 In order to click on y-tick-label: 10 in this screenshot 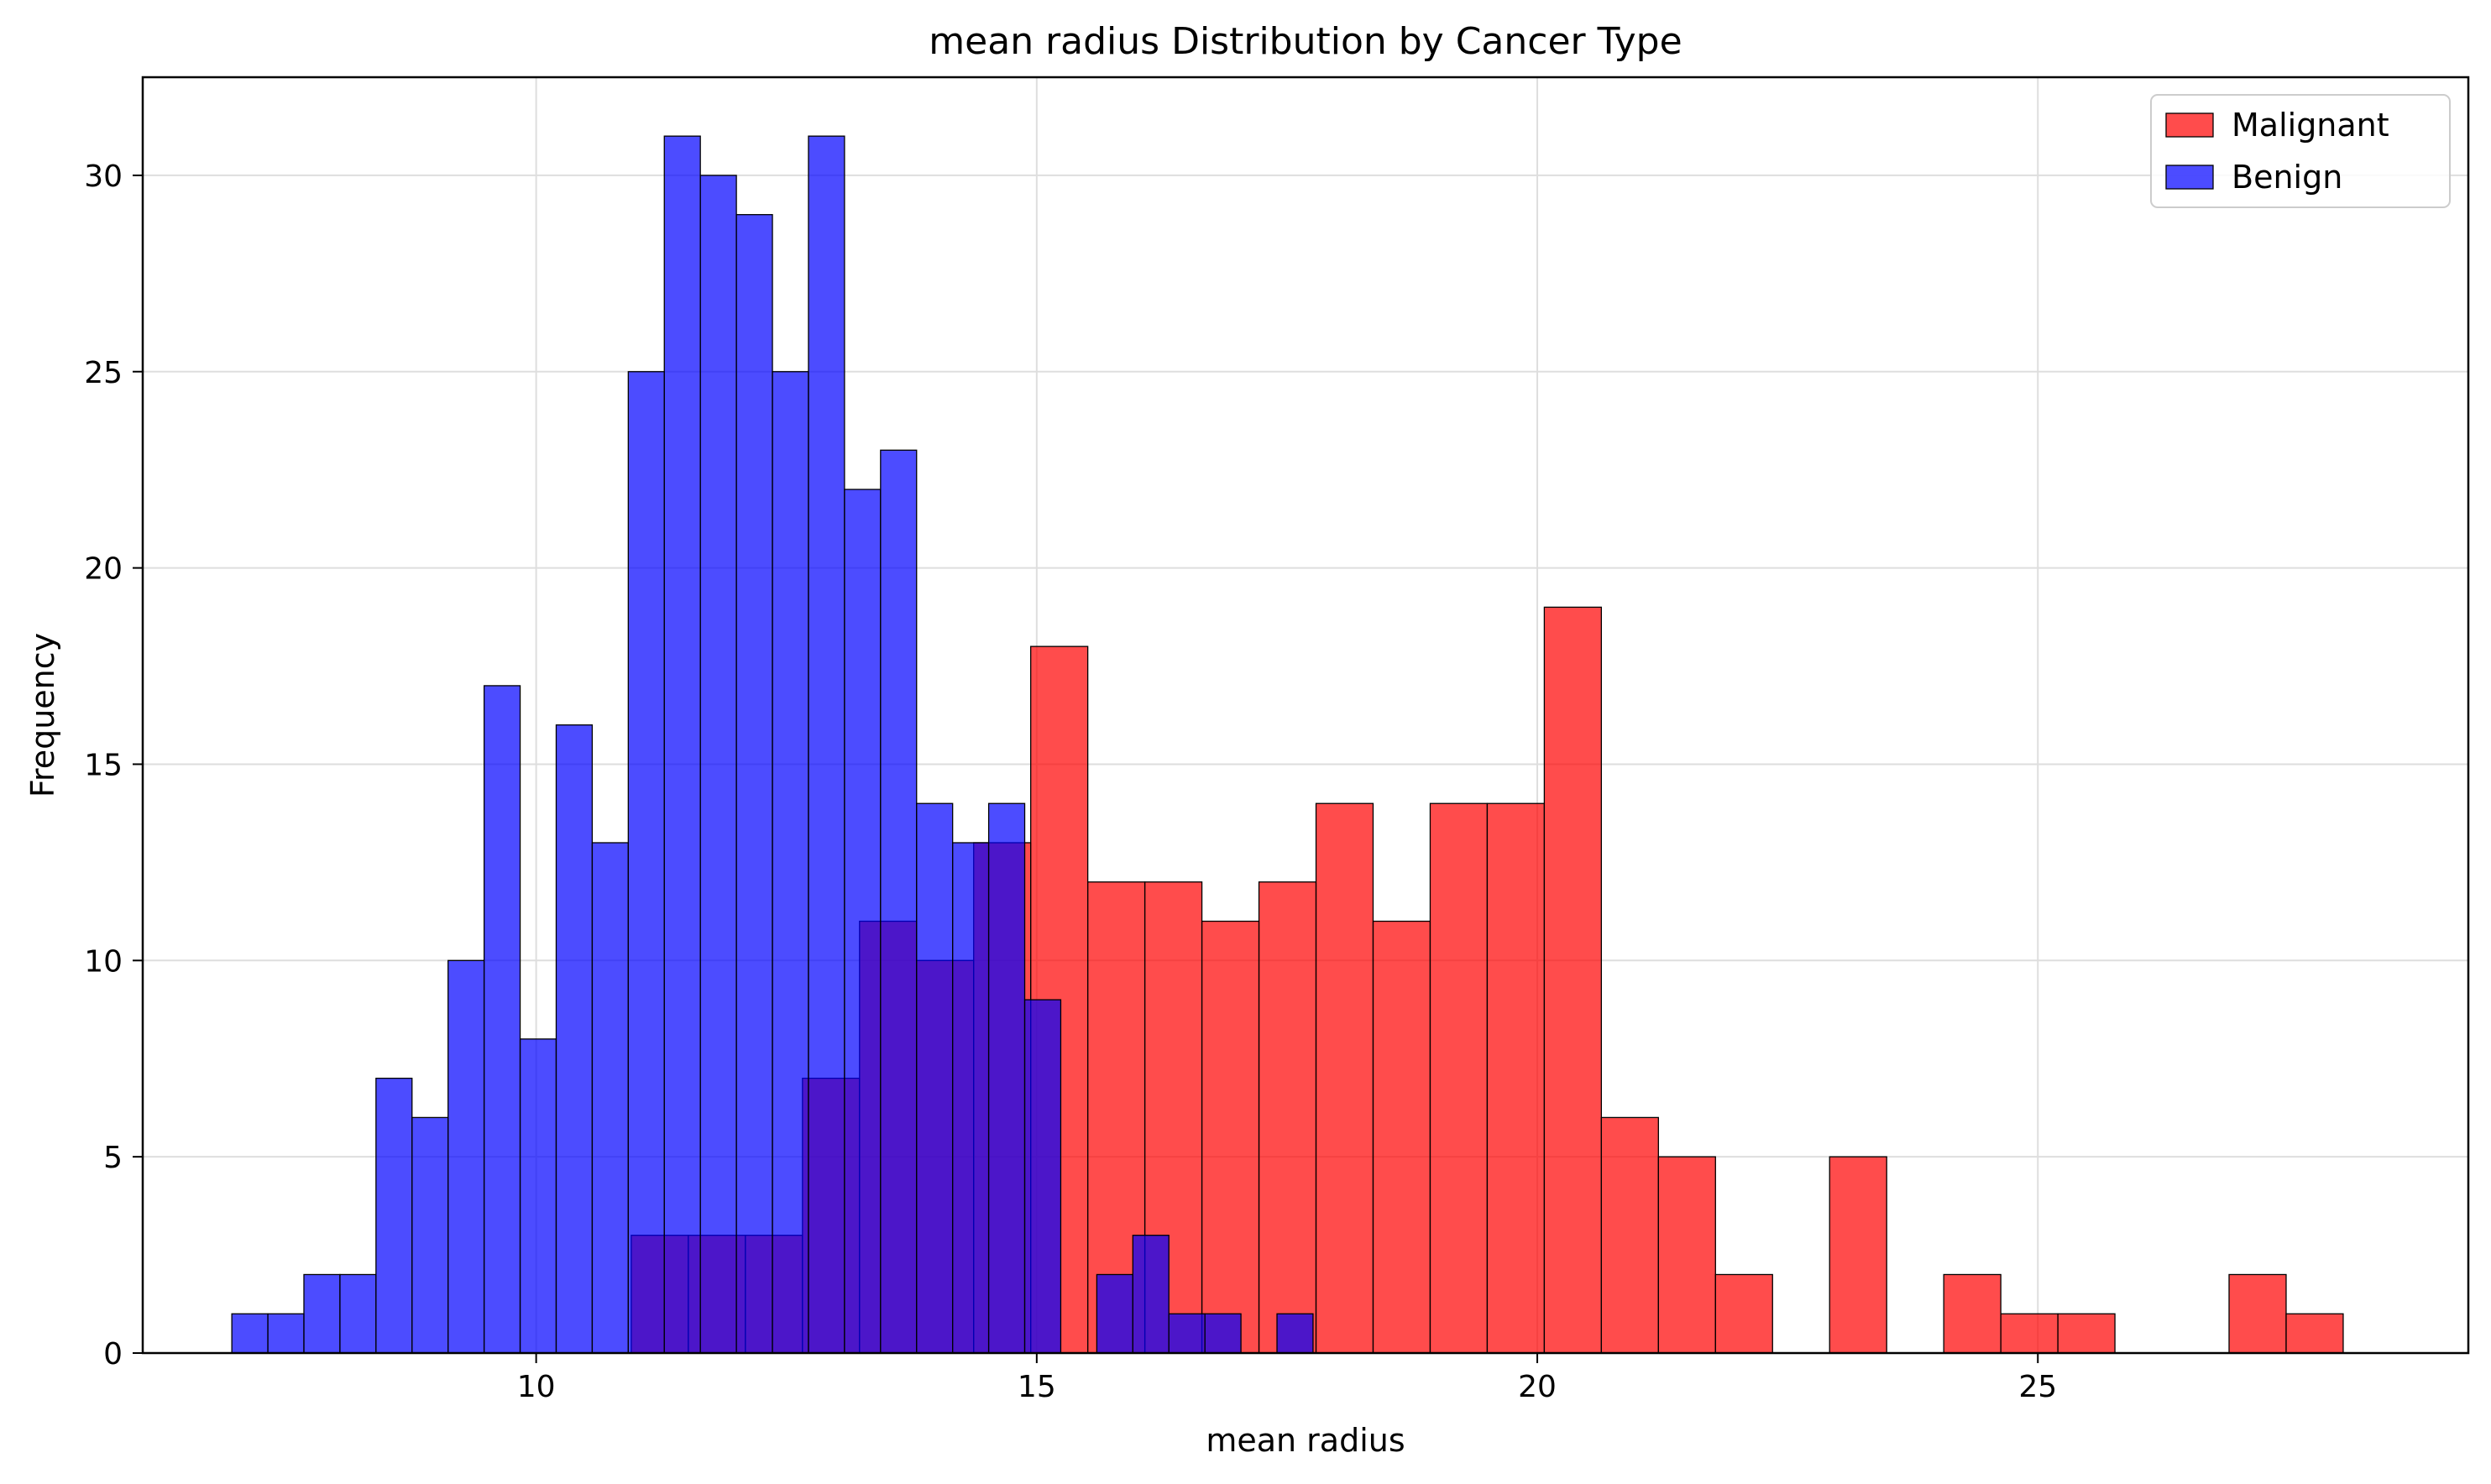, I will do `click(104, 961)`.